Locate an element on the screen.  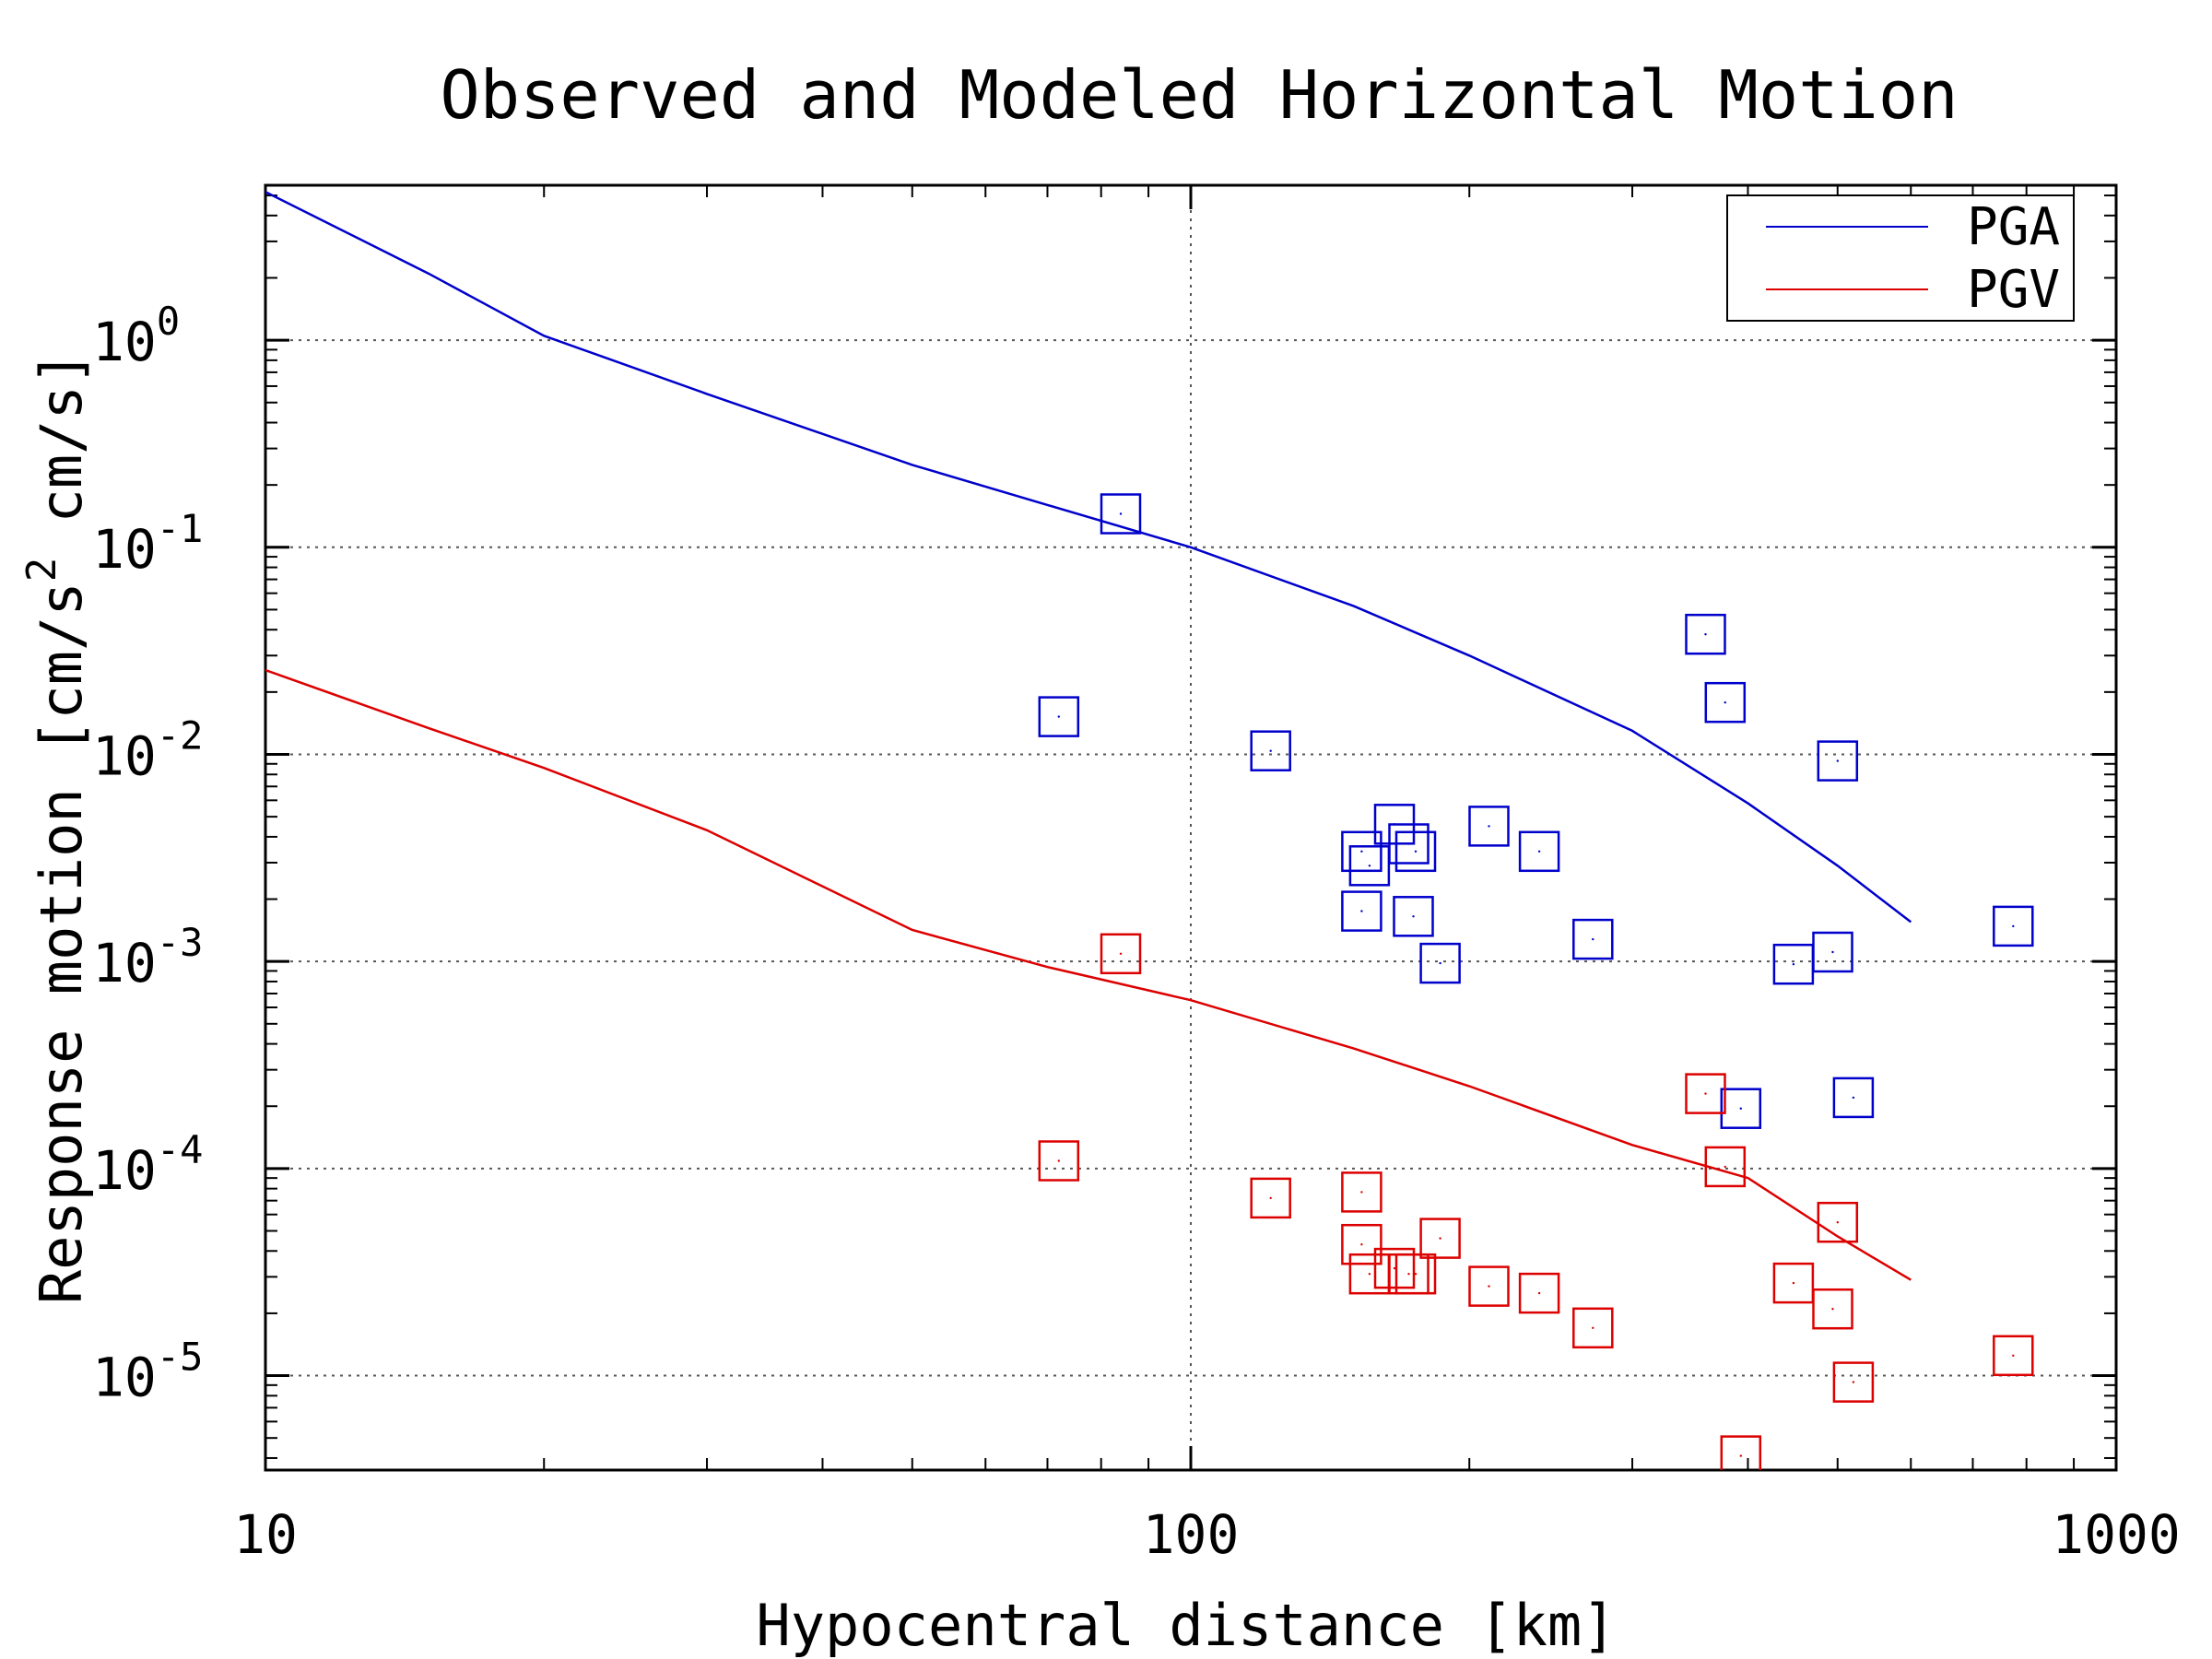
y-tick-label: 10⁻⁴ is located at coordinates (147, 1164).